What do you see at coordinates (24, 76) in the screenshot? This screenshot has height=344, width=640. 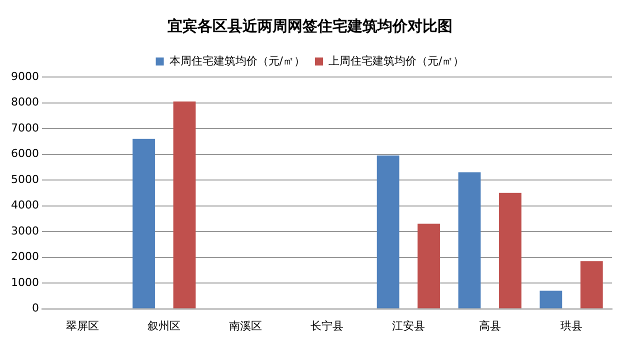 I see `y-tick-label: 9000` at bounding box center [24, 76].